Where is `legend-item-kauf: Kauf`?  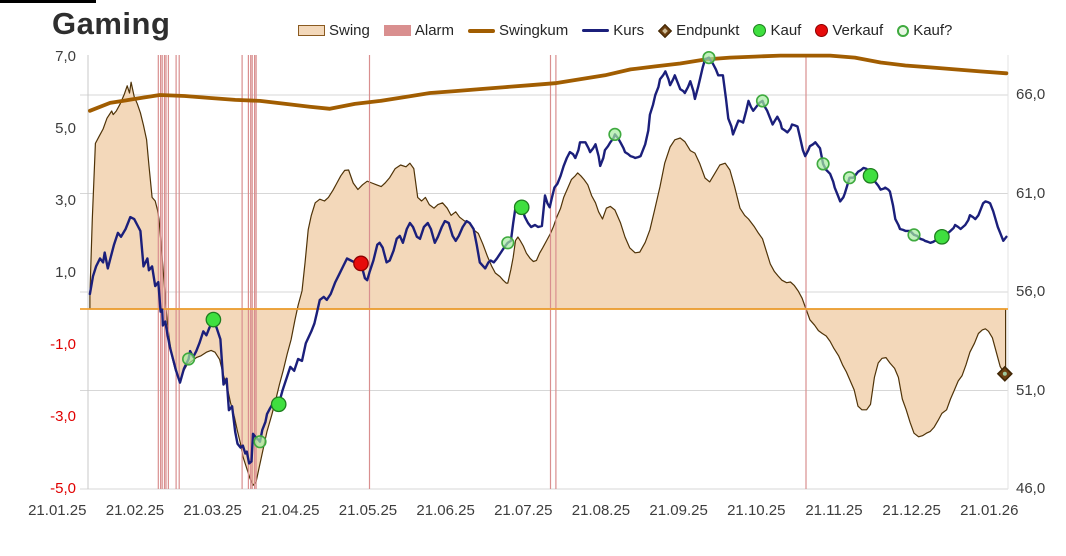 legend-item-kauf: Kauf is located at coordinates (777, 30).